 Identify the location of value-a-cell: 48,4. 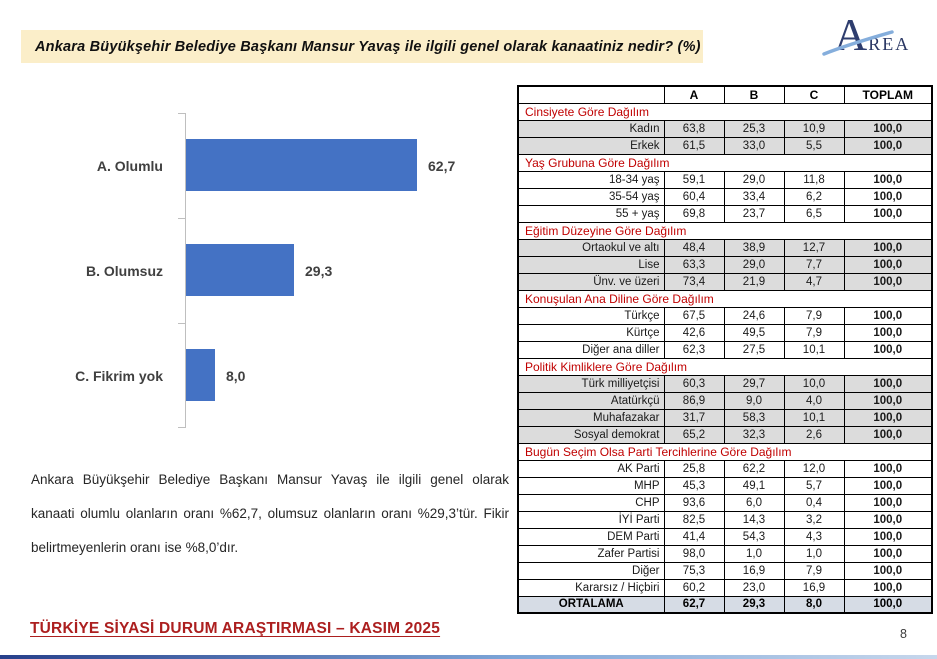
(694, 247).